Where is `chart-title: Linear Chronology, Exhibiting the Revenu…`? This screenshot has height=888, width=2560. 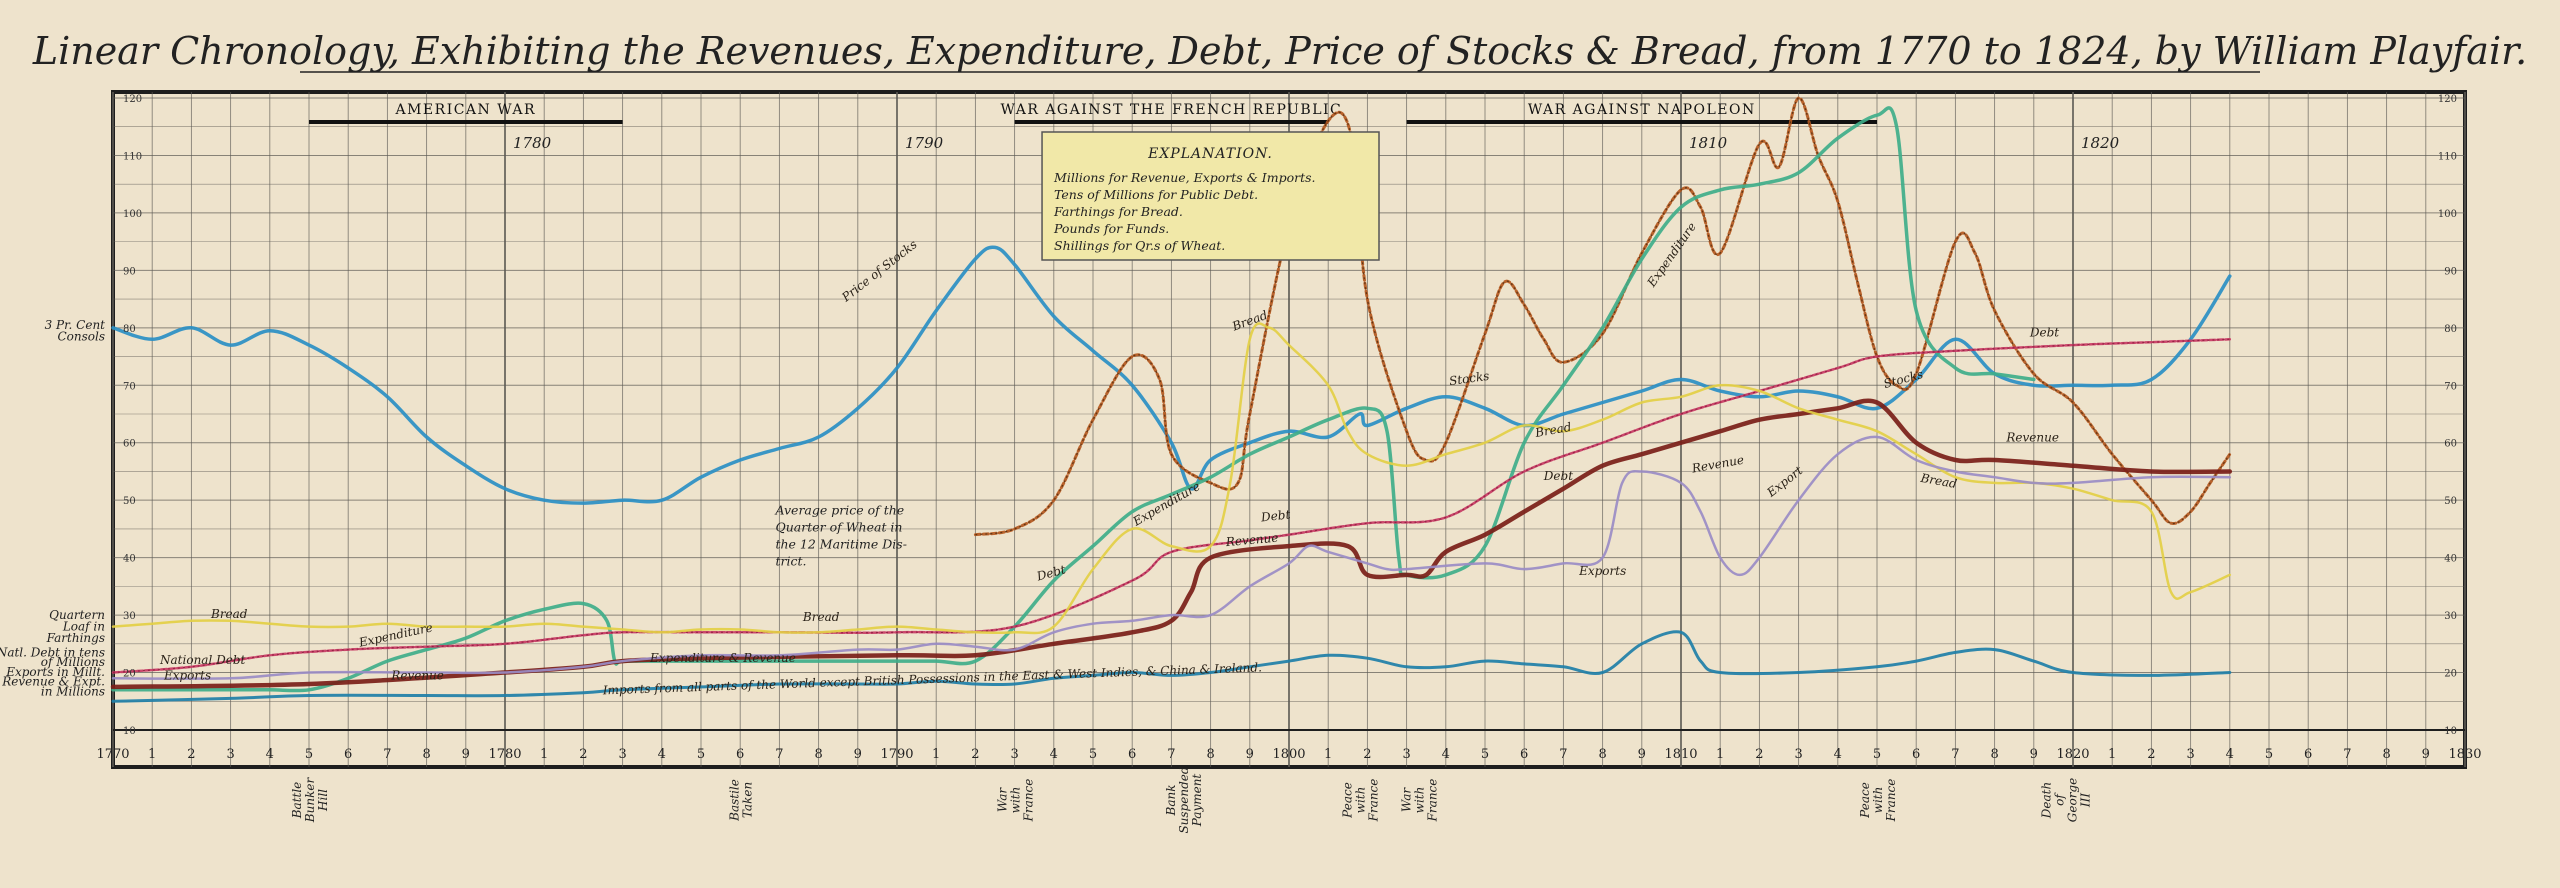
chart-title: Linear Chronology, Exhibiting the Revenu… is located at coordinates (1279, 51).